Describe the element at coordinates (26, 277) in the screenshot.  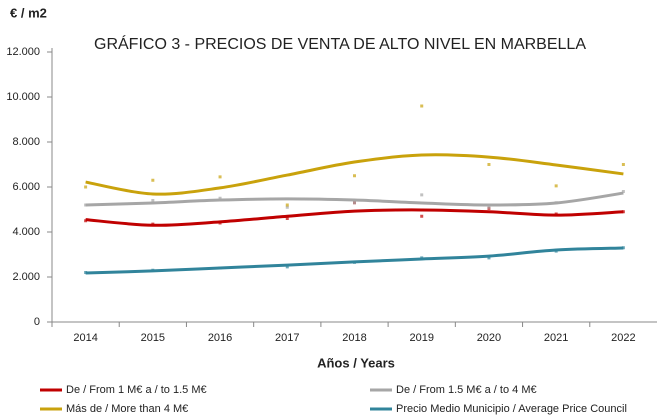
I see `y-tick-label: 2.000` at that location.